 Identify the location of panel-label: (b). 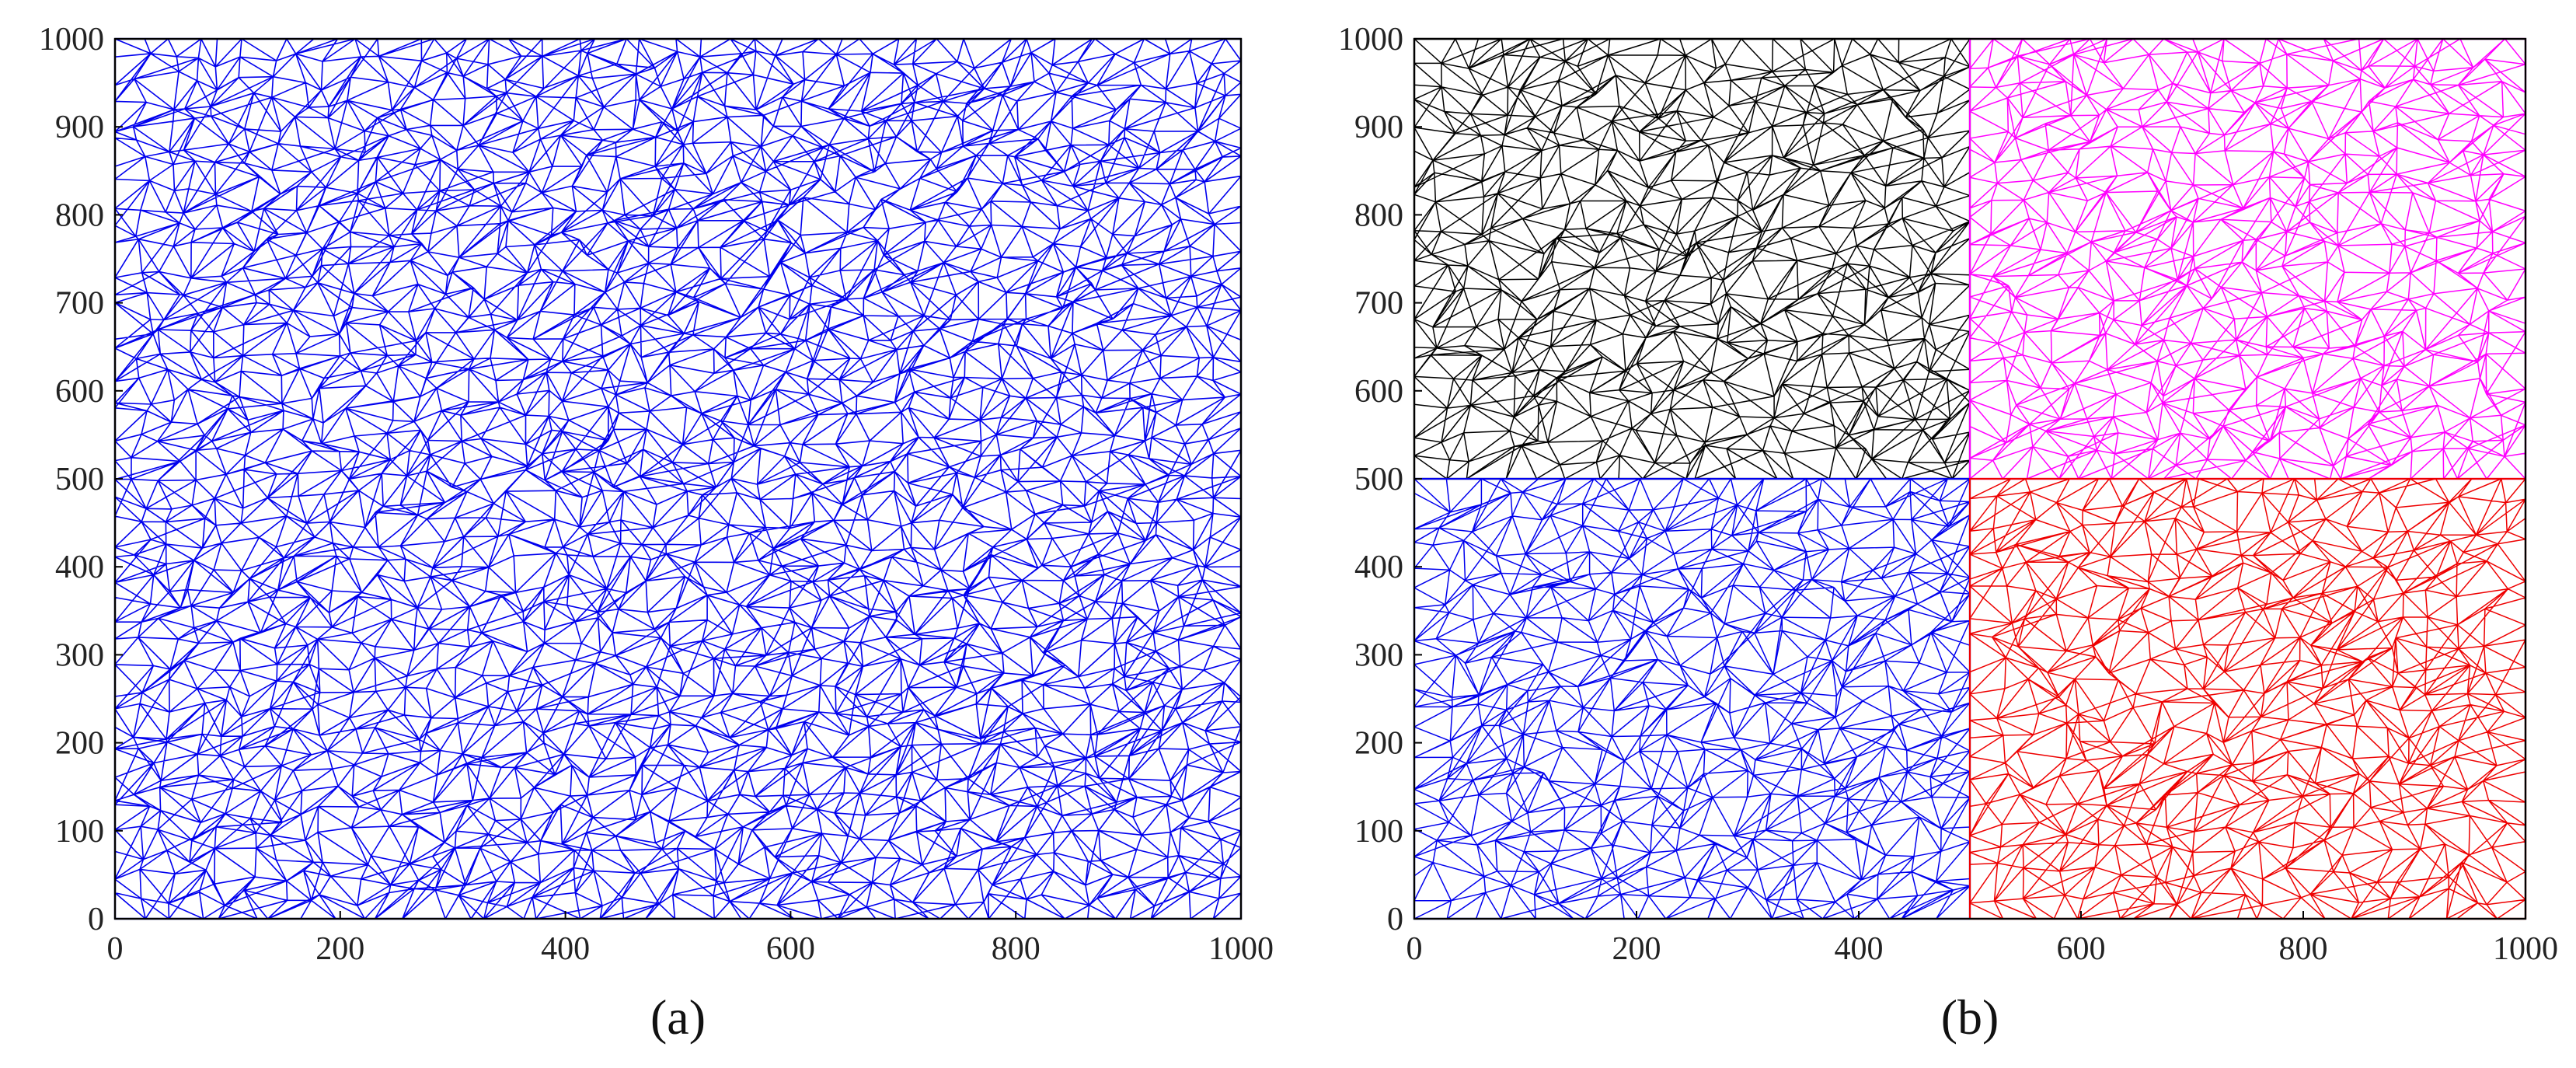
(1970, 1017).